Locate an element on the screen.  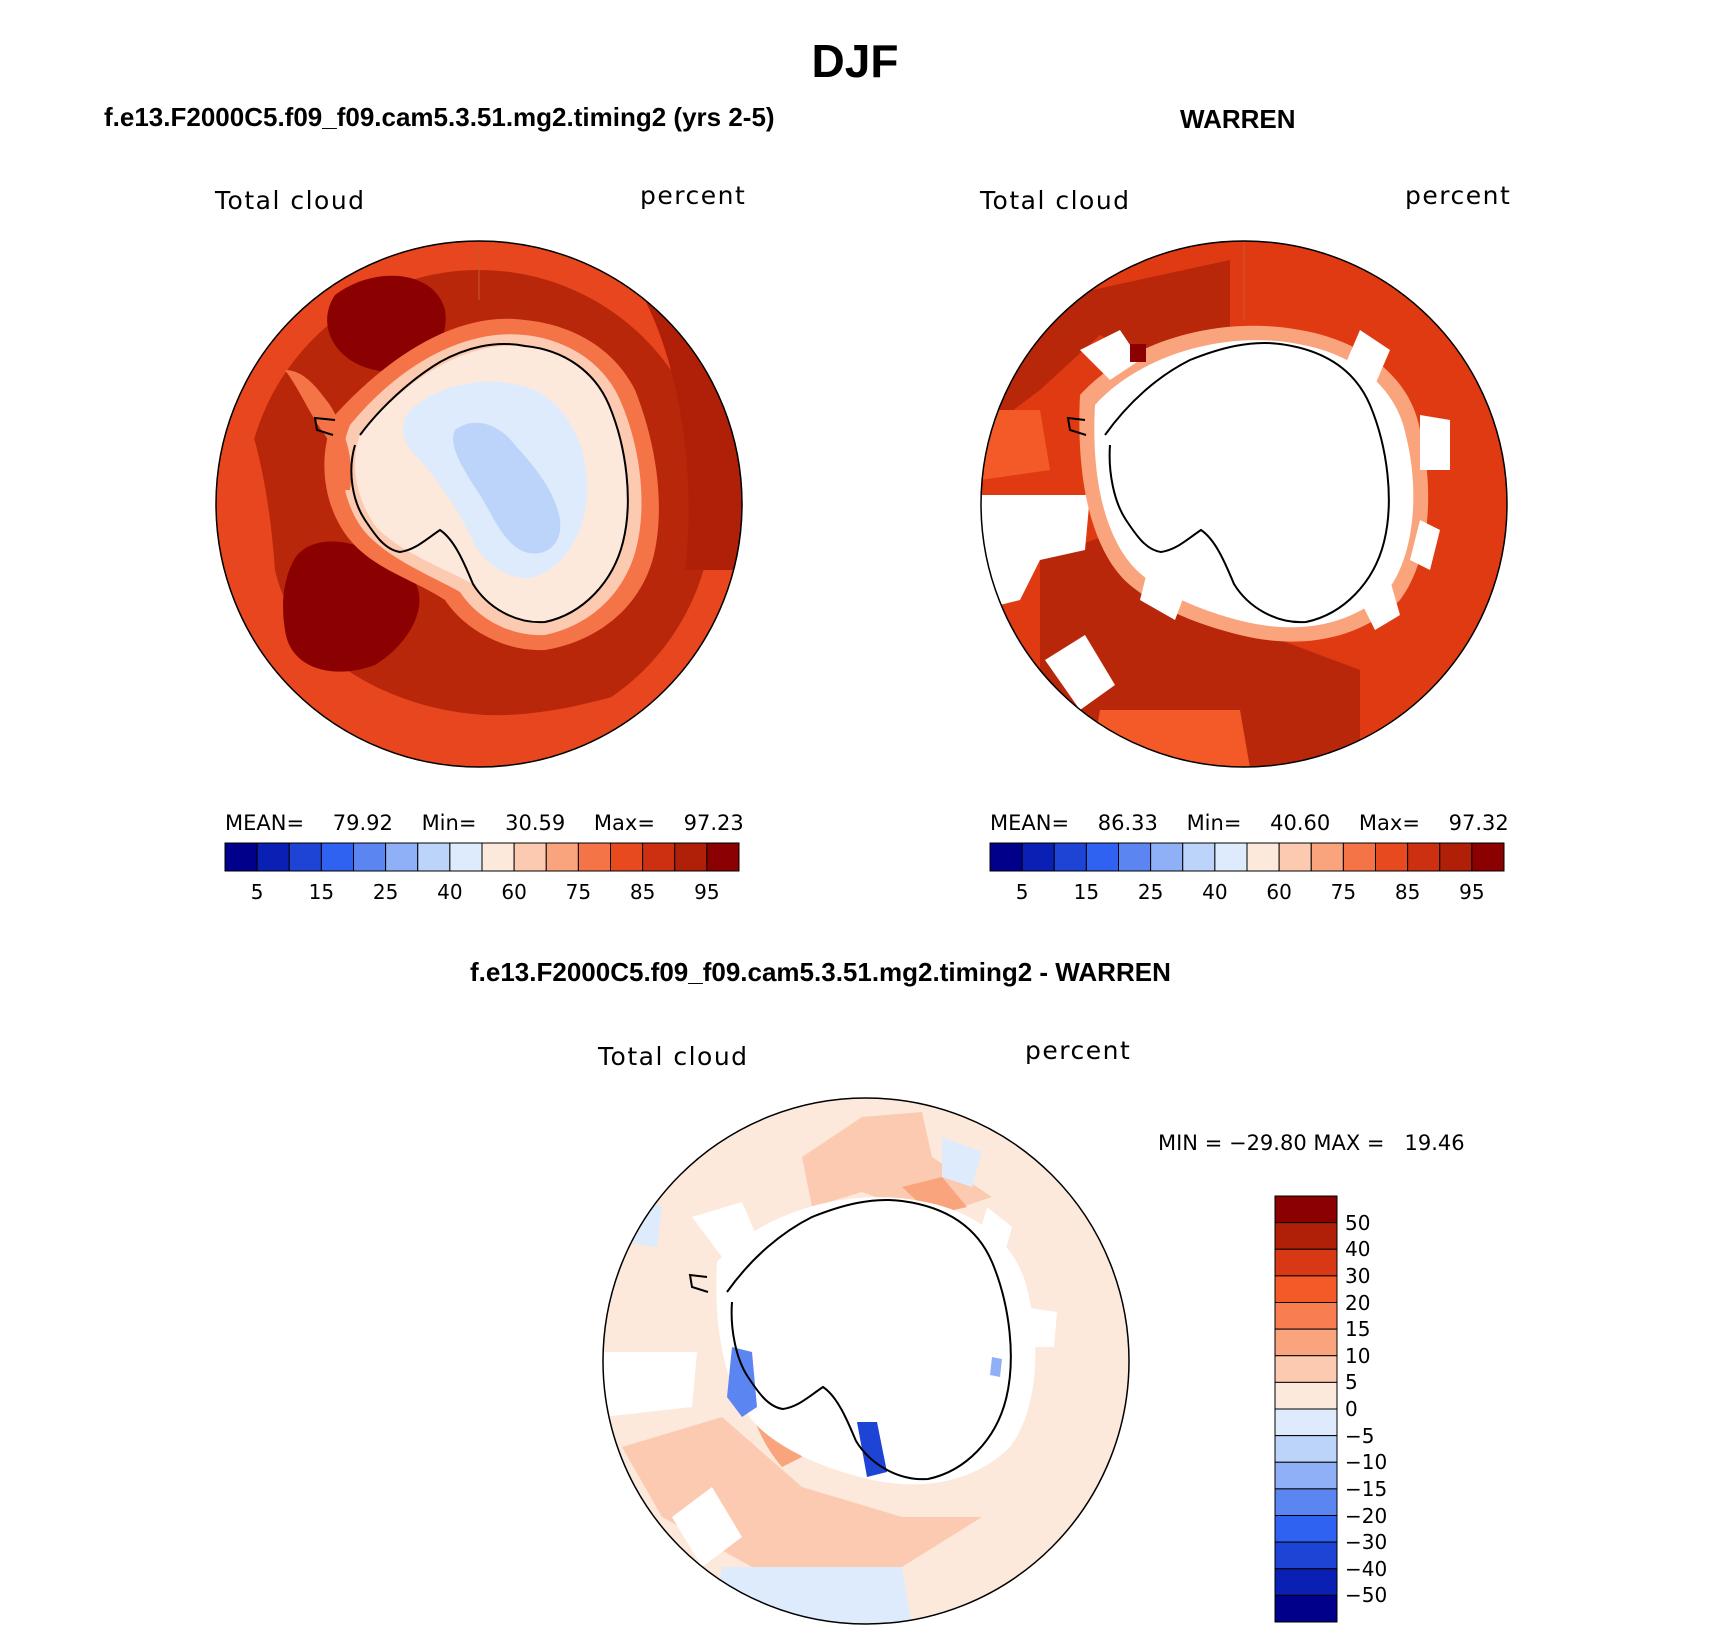
colorbar-tick-label: 0 is located at coordinates (1351, 1409).